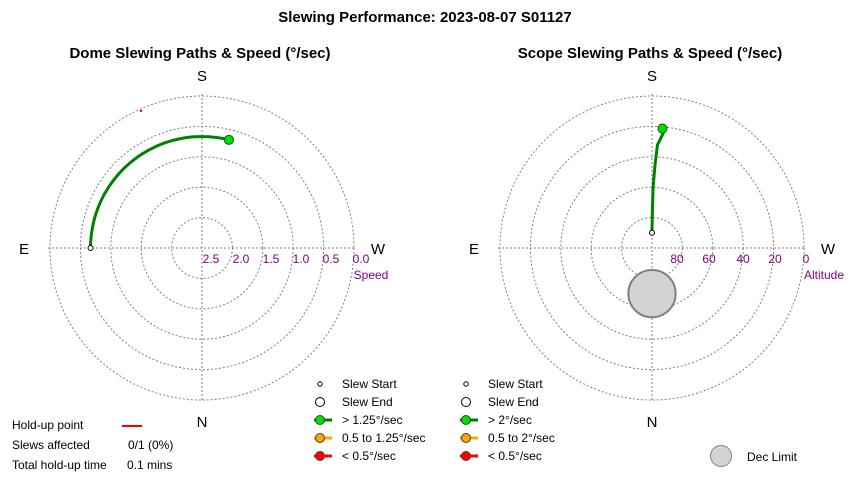  Describe the element at coordinates (513, 402) in the screenshot. I see `scope-legend-label: Slew End` at that location.